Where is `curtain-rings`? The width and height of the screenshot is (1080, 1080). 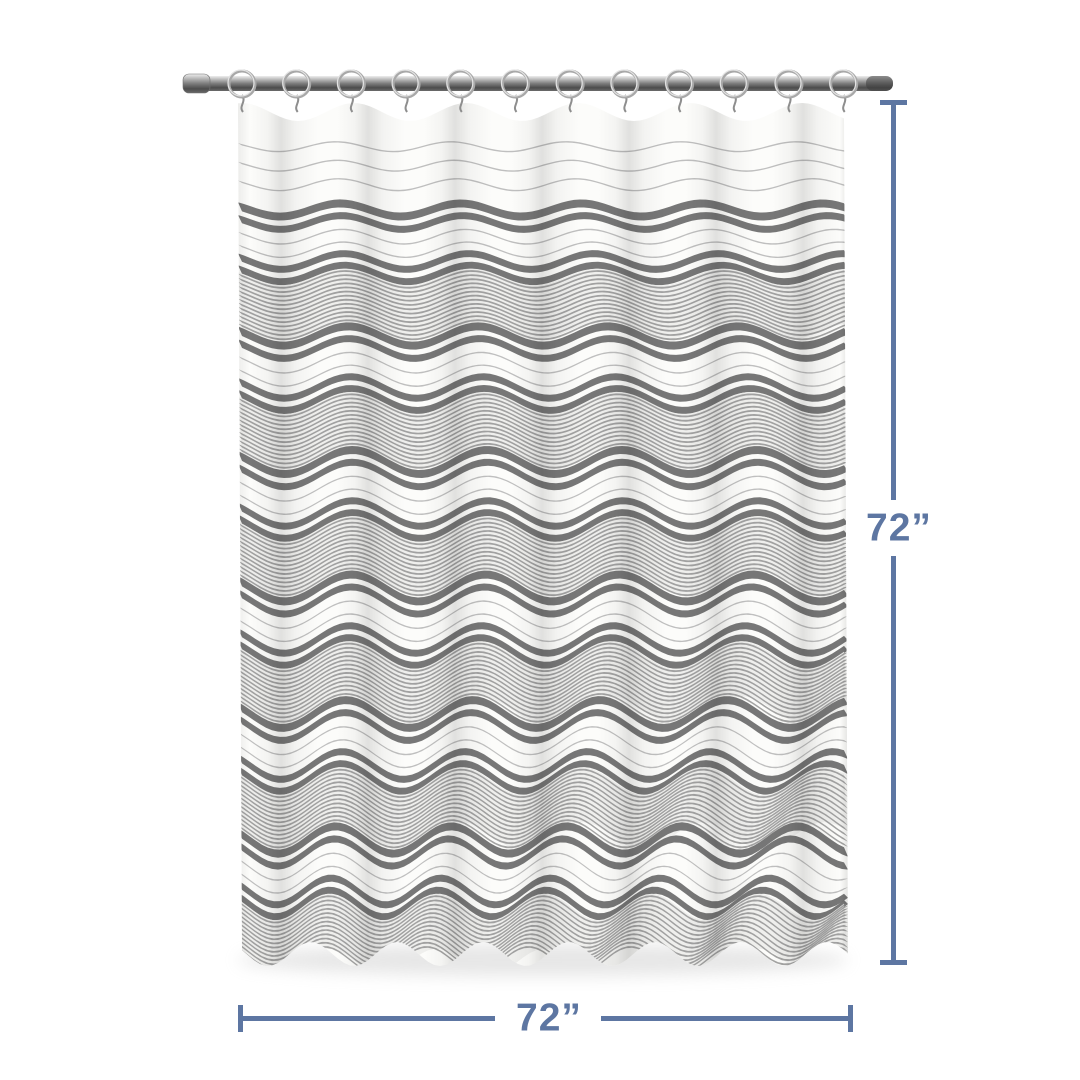 curtain-rings is located at coordinates (543, 91).